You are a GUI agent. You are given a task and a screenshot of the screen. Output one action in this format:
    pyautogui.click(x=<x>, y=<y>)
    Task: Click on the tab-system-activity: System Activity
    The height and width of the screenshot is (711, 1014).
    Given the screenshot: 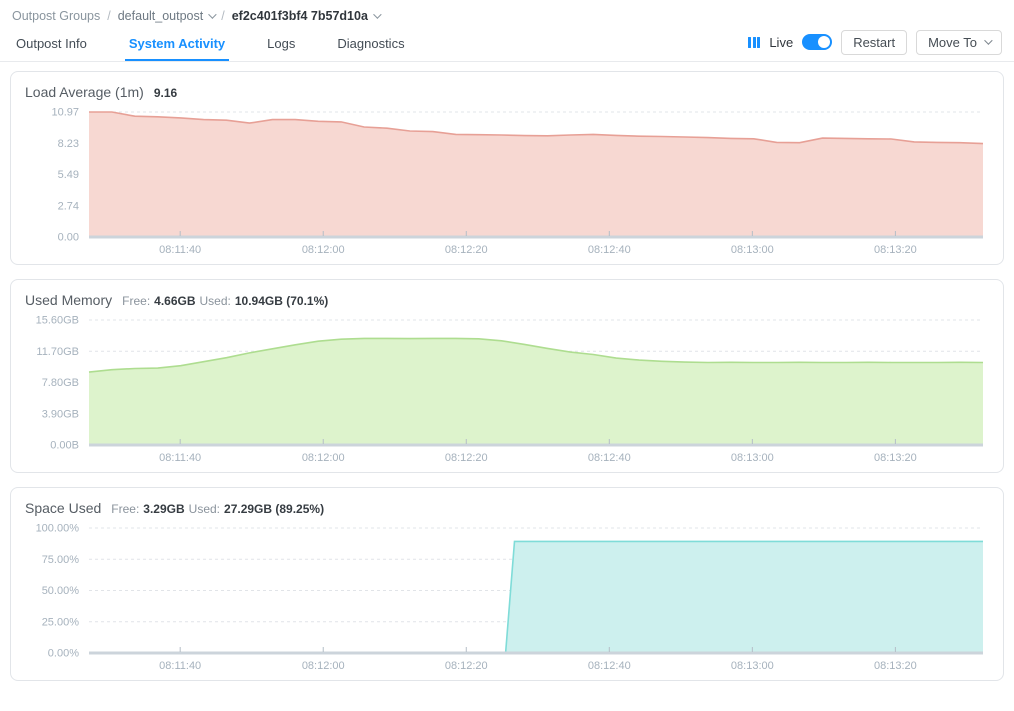 What is the action you would take?
    pyautogui.click(x=177, y=44)
    